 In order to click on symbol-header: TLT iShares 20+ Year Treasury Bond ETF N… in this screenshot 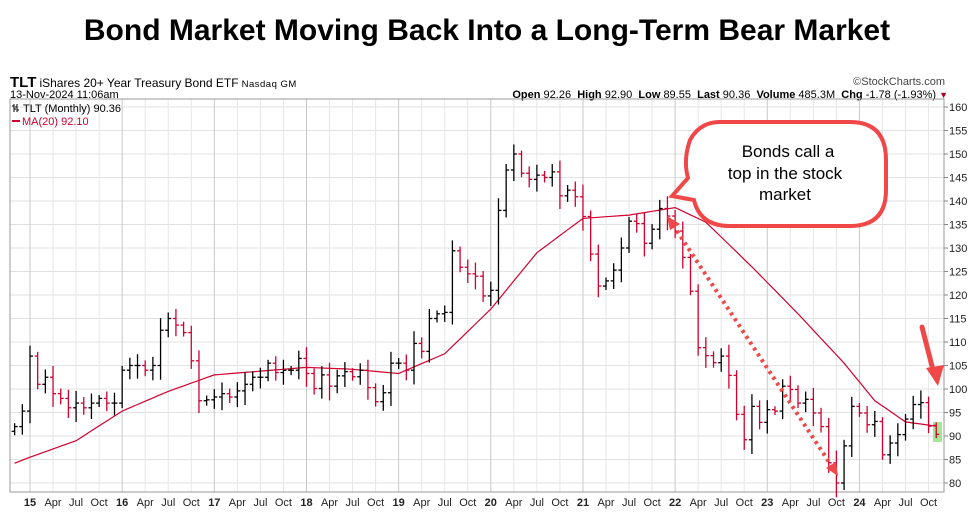, I will do `click(153, 82)`.